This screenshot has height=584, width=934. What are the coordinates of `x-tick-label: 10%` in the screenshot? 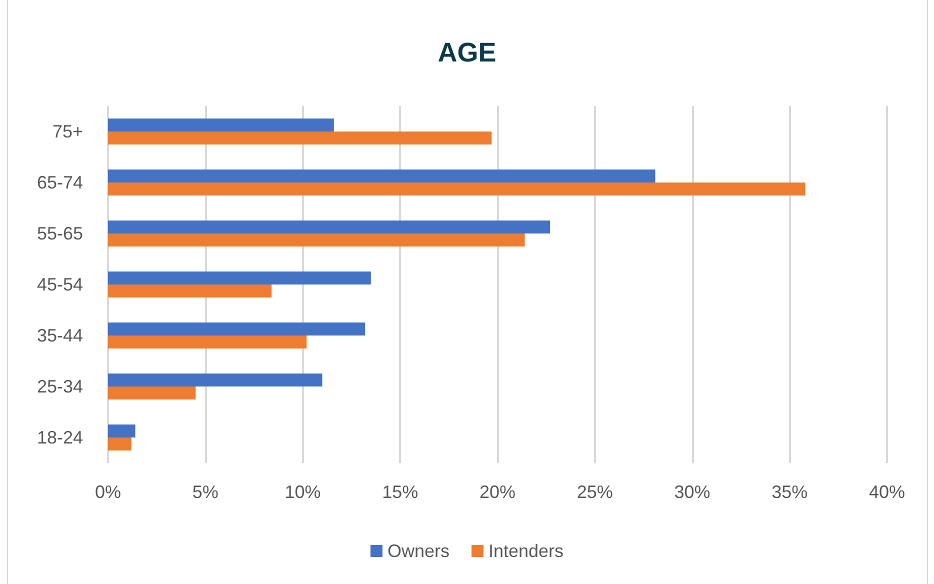 It's located at (302, 492).